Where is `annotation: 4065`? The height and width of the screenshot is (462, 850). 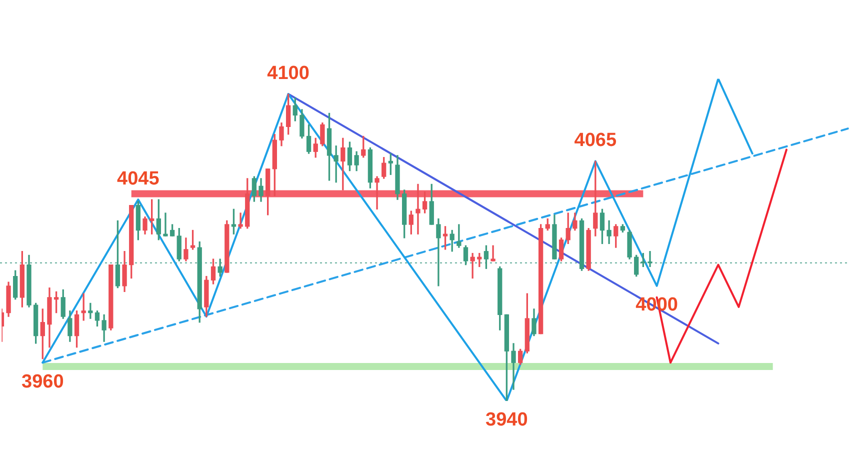 annotation: 4065 is located at coordinates (595, 140).